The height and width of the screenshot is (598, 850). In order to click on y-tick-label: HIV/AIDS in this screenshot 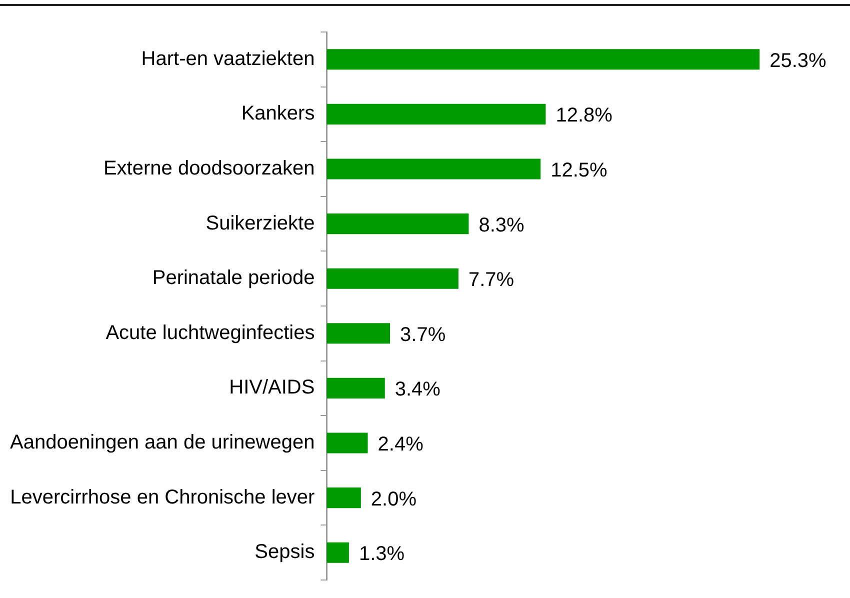, I will do `click(272, 387)`.